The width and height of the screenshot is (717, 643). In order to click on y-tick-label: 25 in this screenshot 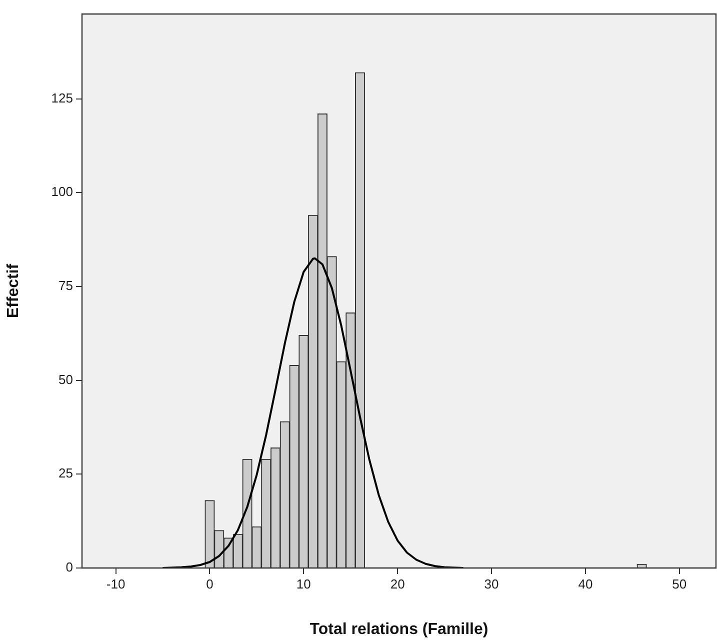, I will do `click(65, 473)`.